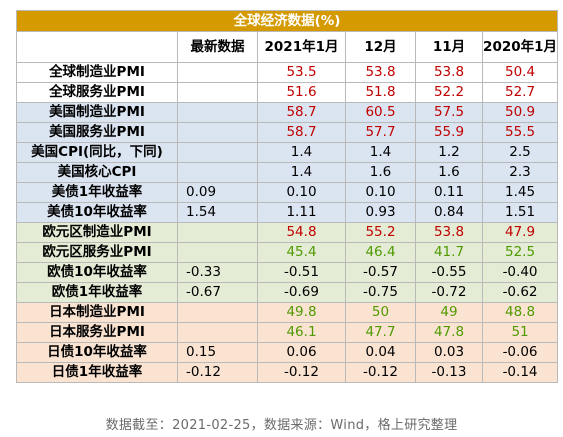 This screenshot has height=437, width=563. What do you see at coordinates (449, 112) in the screenshot?
I see `value-cell: 57.5` at bounding box center [449, 112].